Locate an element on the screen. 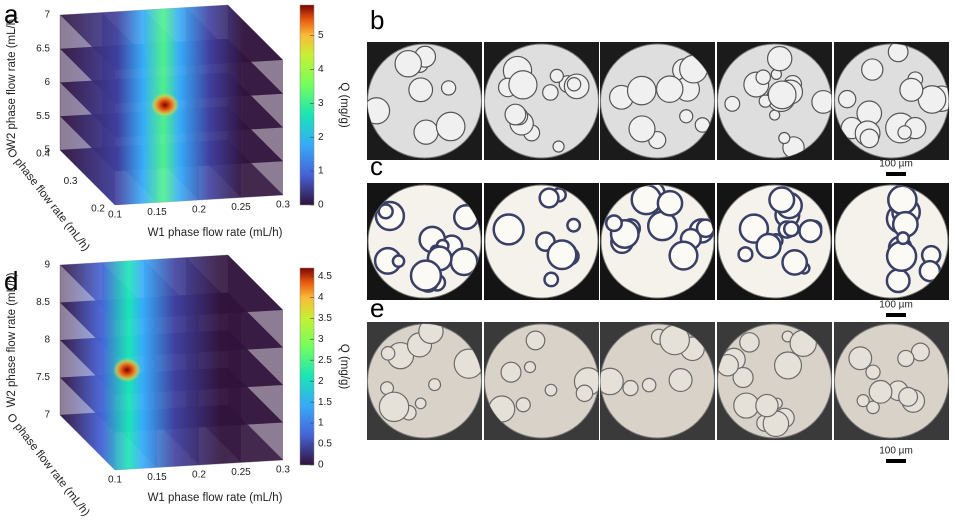  colorbar-tick-label: 2.5 is located at coordinates (325, 360).